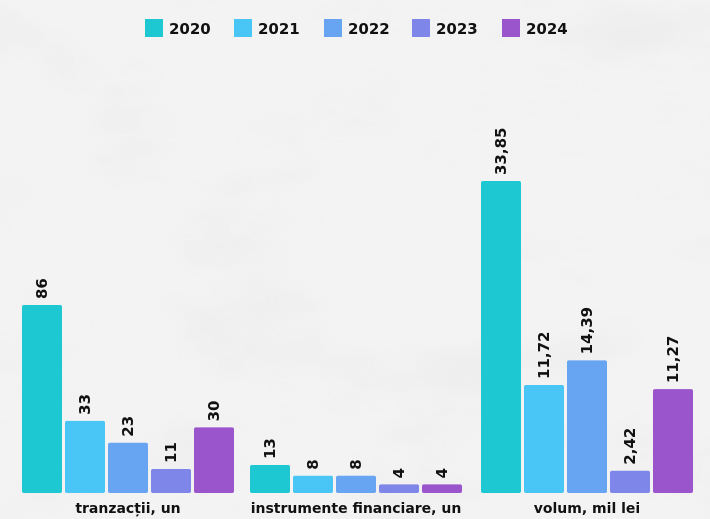  I want to click on data-label: 11,72, so click(544, 355).